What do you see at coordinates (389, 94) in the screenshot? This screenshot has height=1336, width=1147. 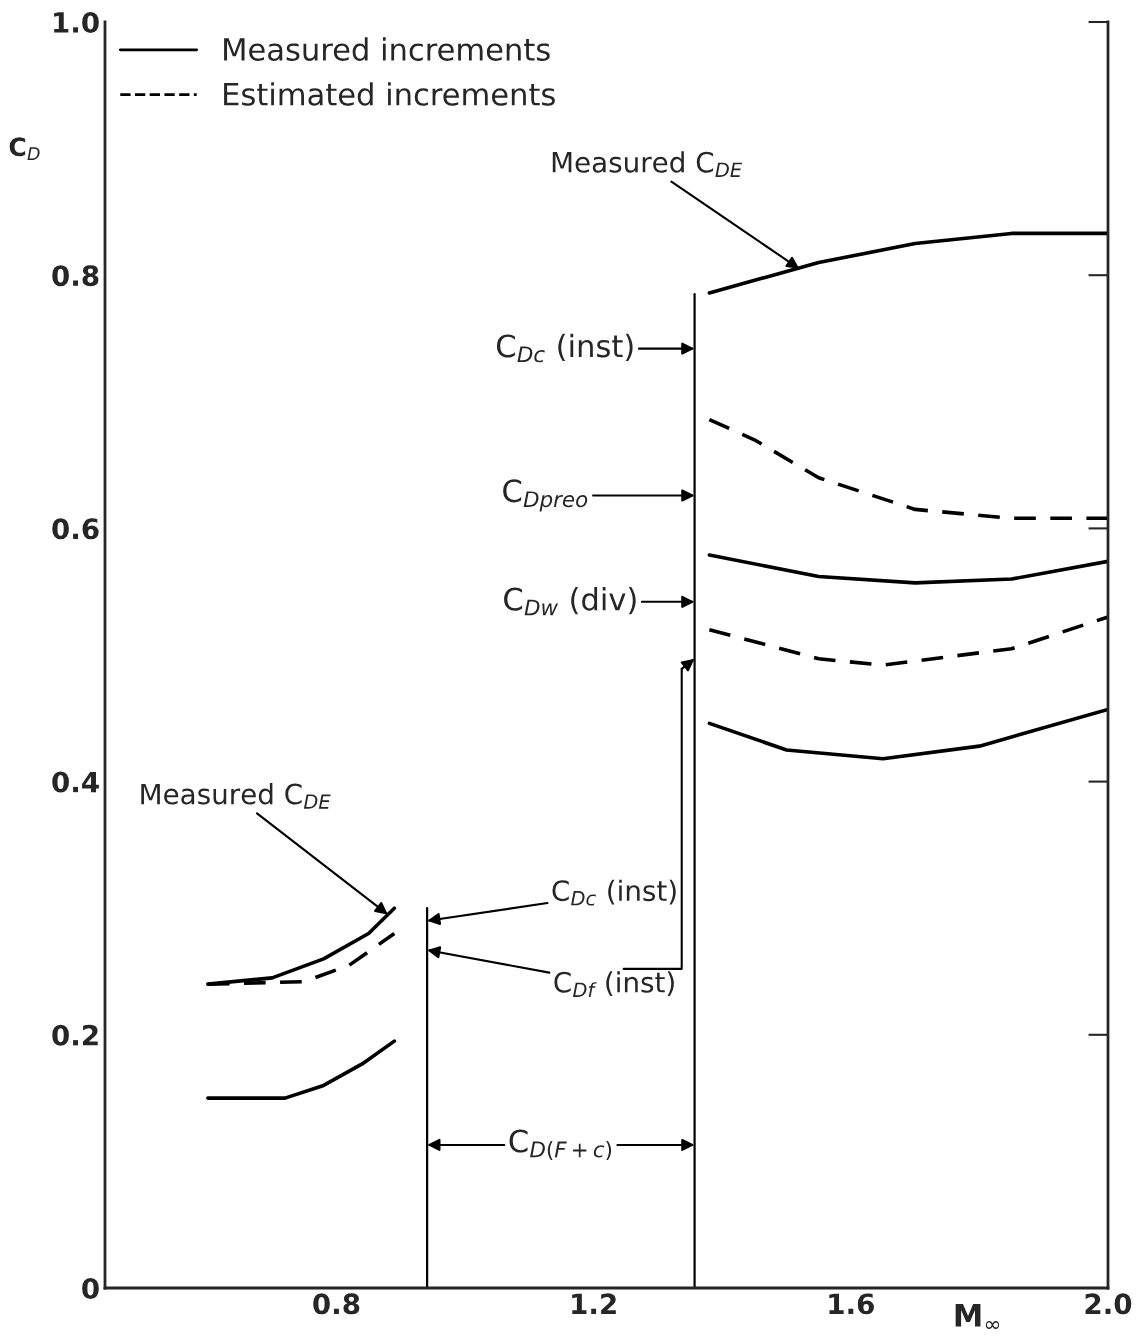 I see `legend-label: Estimated increments` at bounding box center [389, 94].